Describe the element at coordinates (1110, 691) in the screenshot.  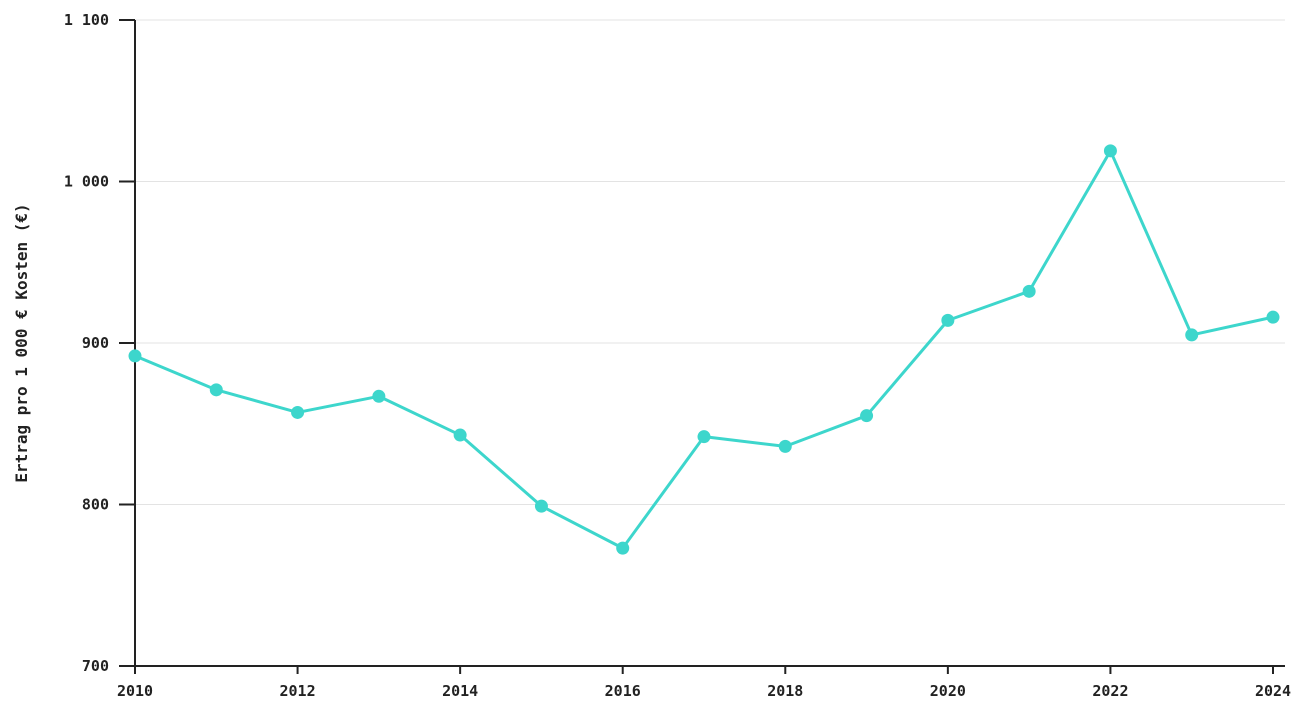
I see `x-tick-label: 2022` at that location.